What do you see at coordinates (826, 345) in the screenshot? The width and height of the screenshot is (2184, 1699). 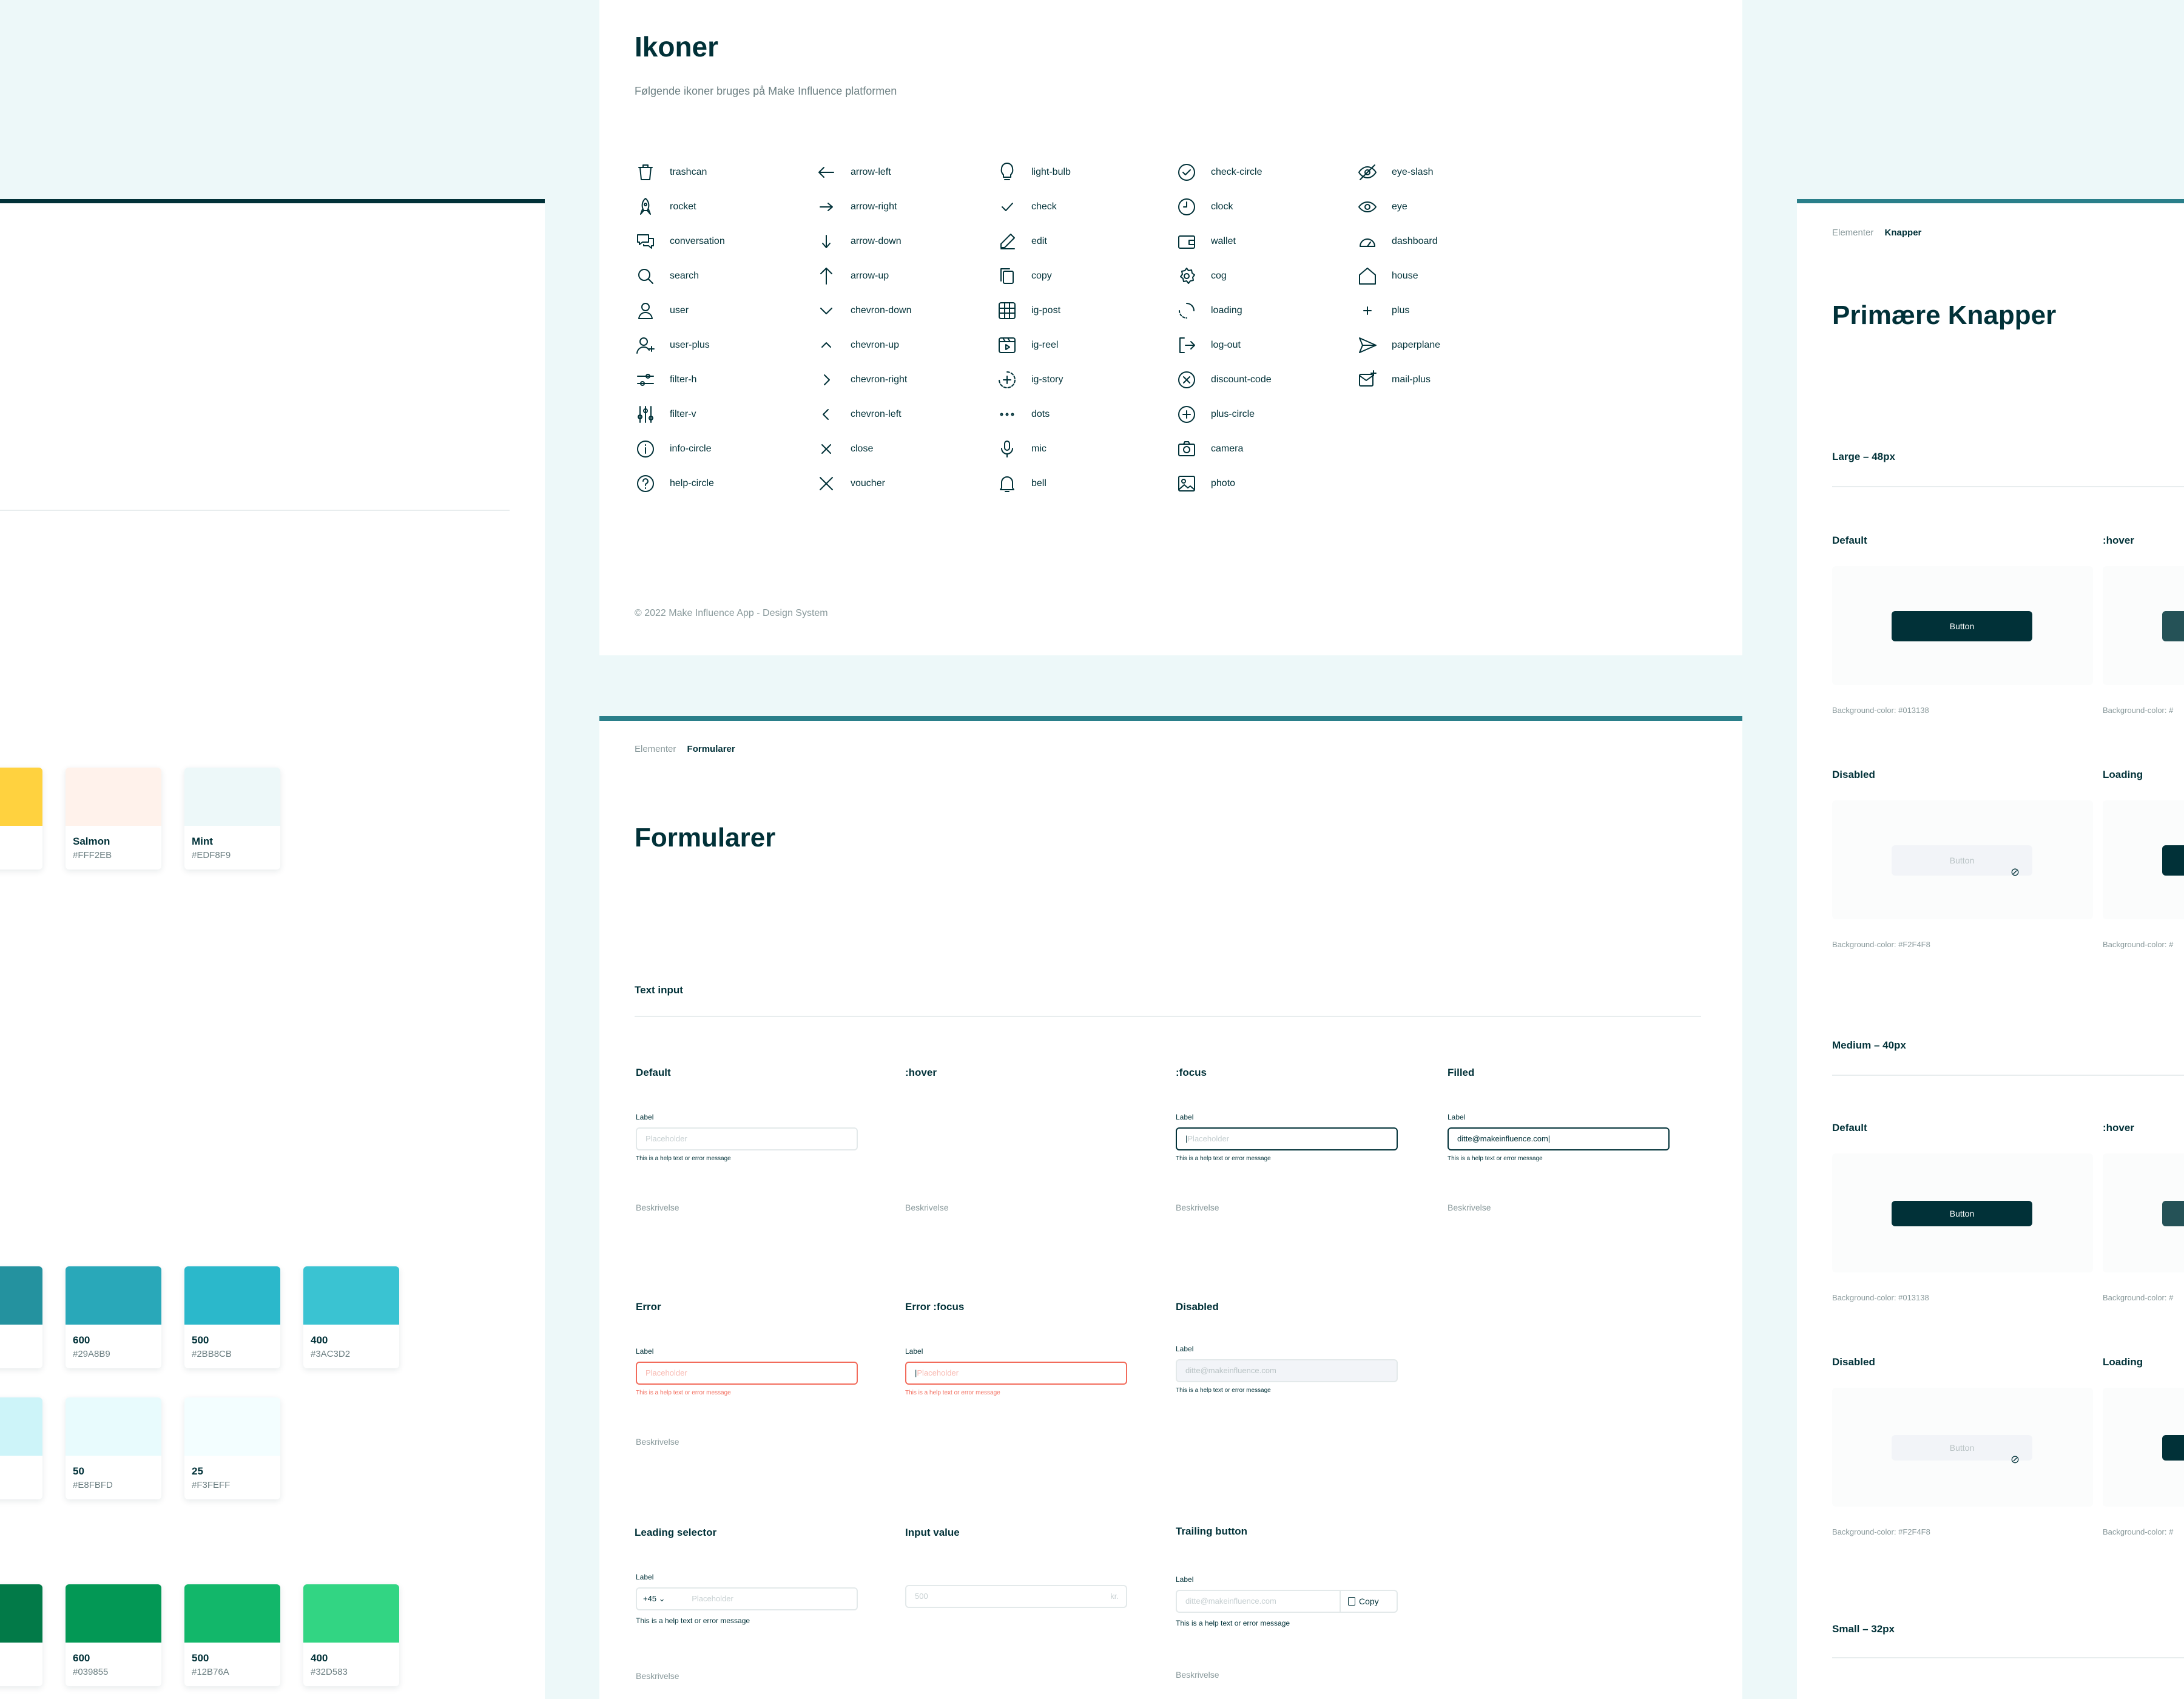 I see `chevron-up-icon` at bounding box center [826, 345].